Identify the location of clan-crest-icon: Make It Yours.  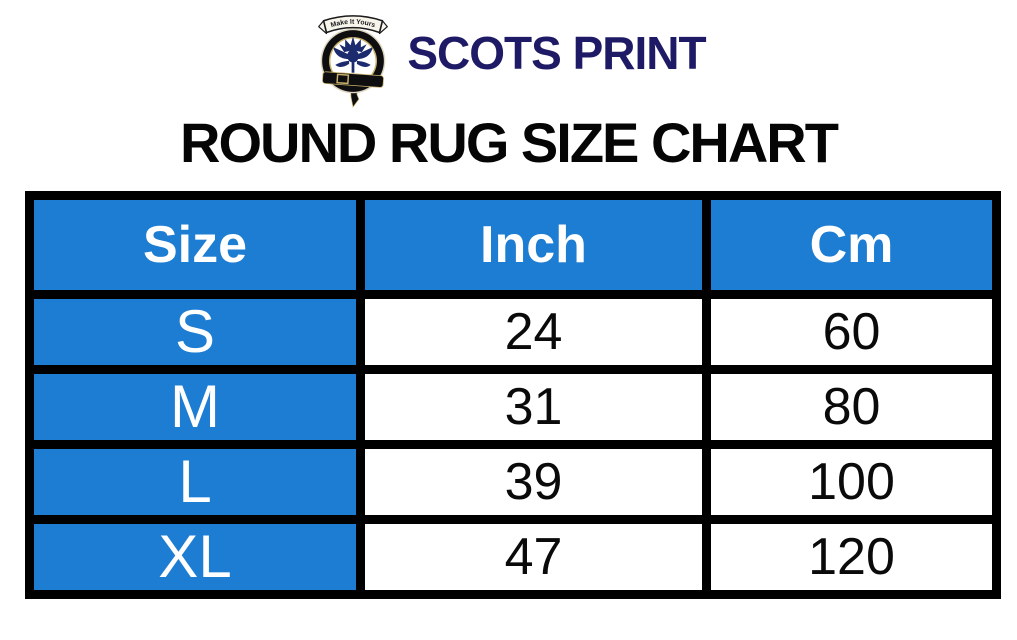
(353, 61).